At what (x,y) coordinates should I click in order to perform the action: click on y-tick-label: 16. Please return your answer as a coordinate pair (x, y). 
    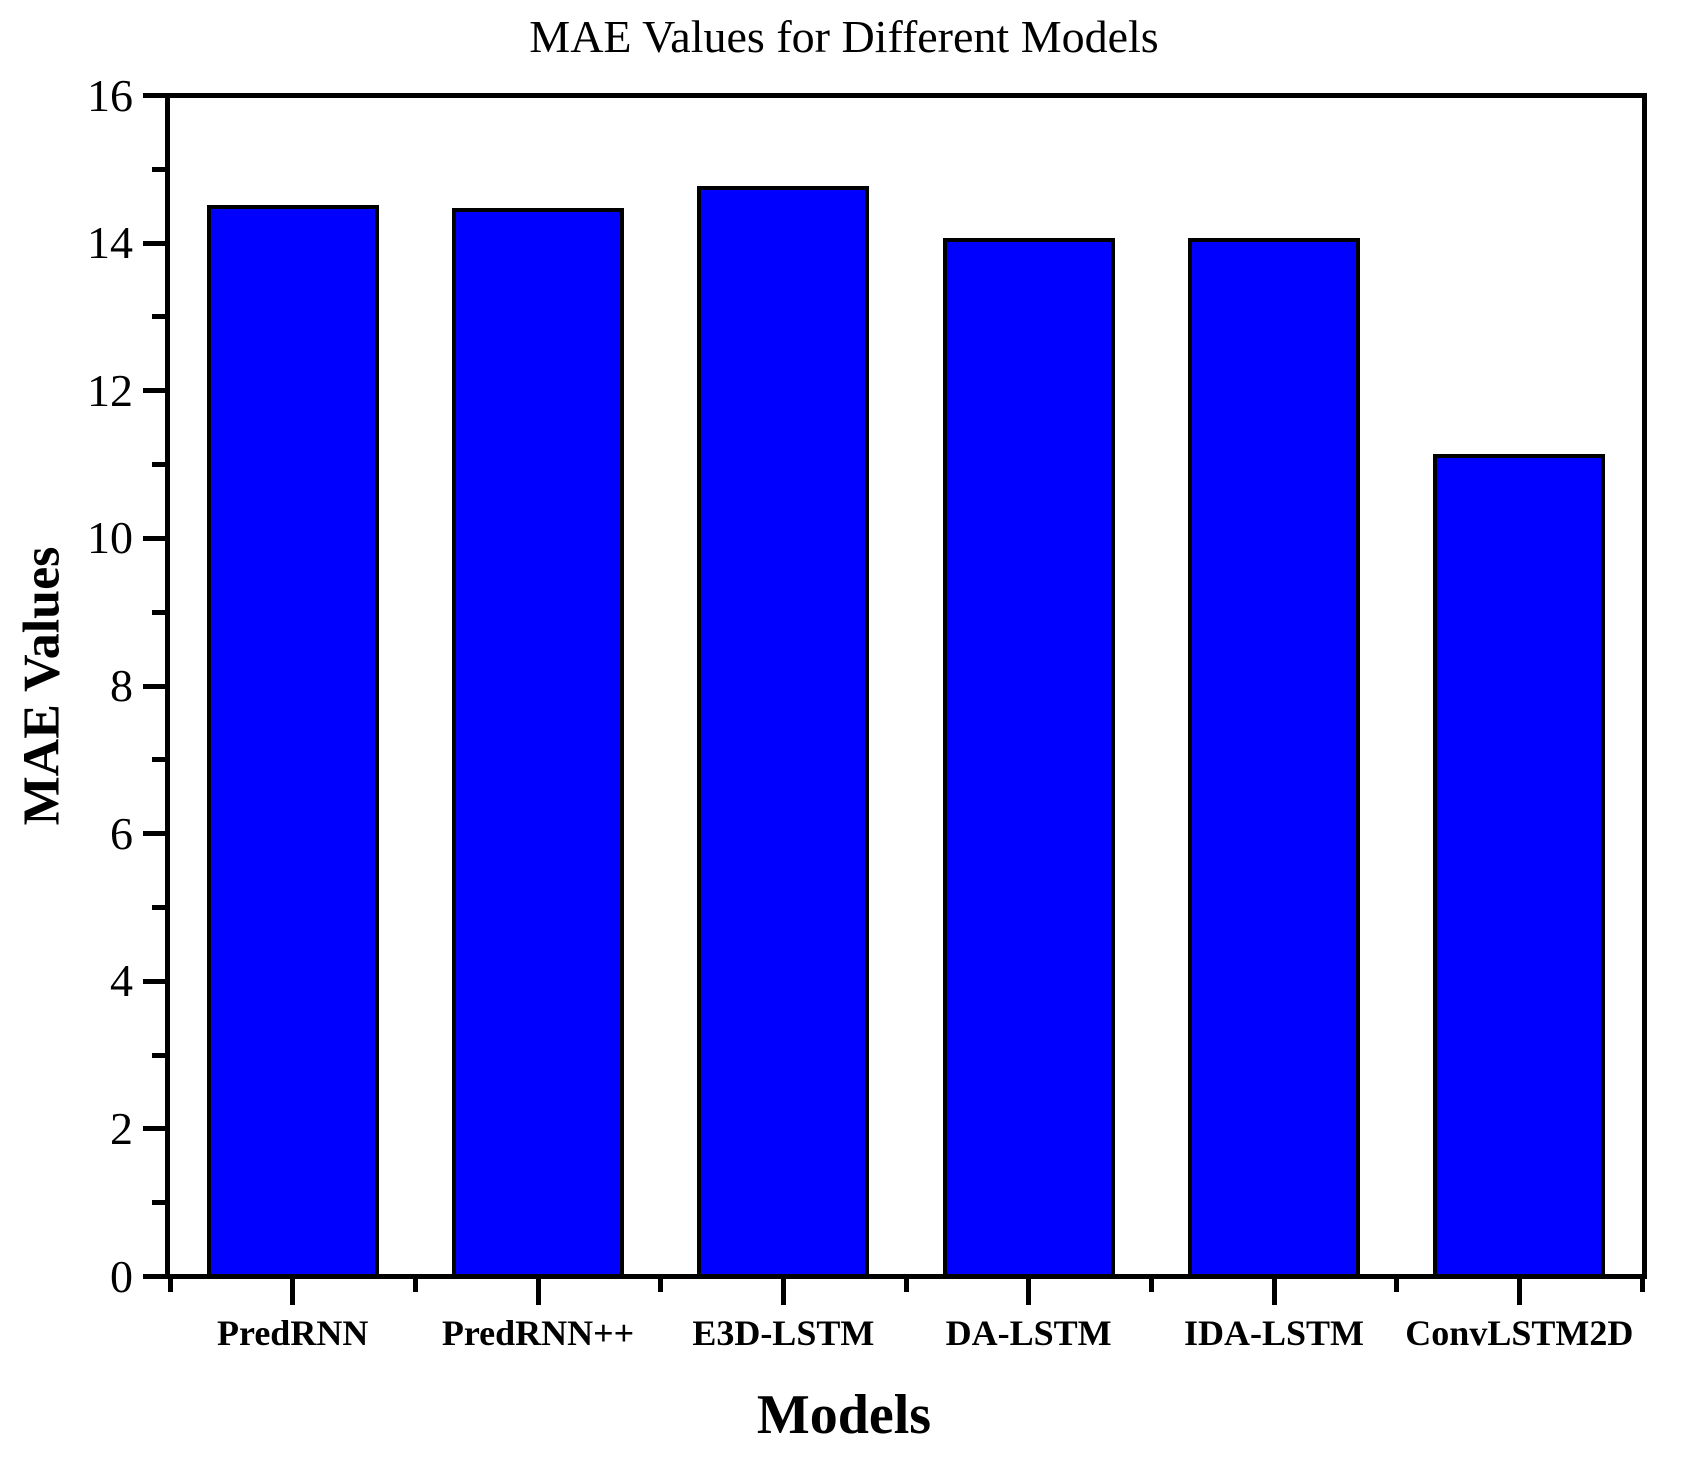
    Looking at the image, I should click on (110, 95).